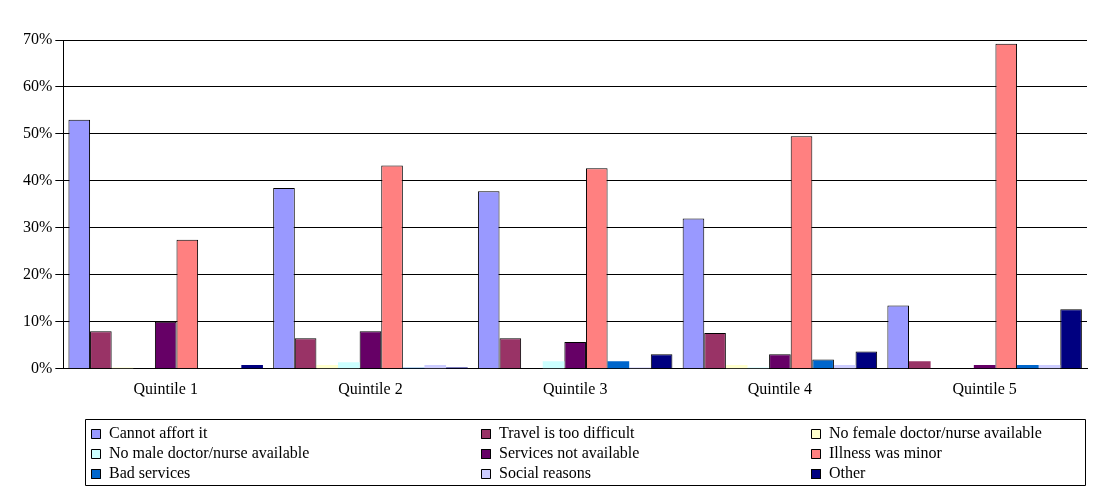 The width and height of the screenshot is (1093, 490). I want to click on x-tick-label: Quintile 5, so click(984, 388).